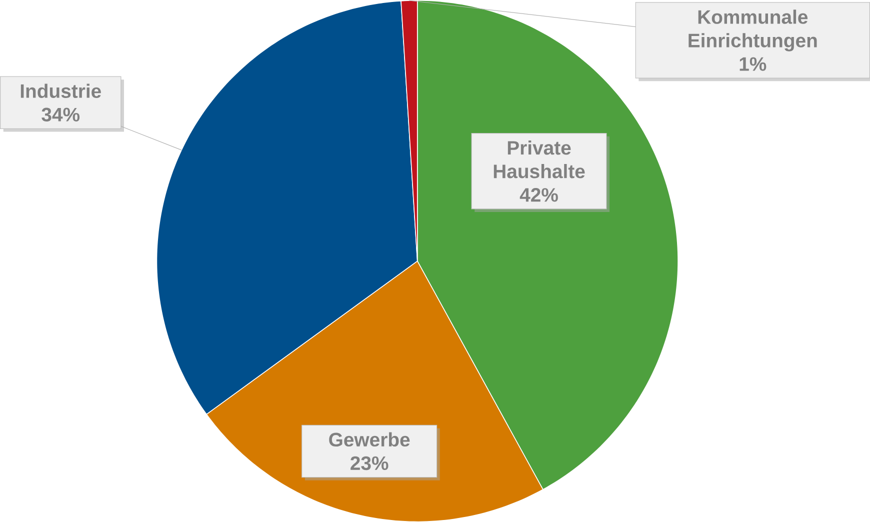 The image size is (870, 522). What do you see at coordinates (369, 439) in the screenshot?
I see `slice-label: Gewerbe` at bounding box center [369, 439].